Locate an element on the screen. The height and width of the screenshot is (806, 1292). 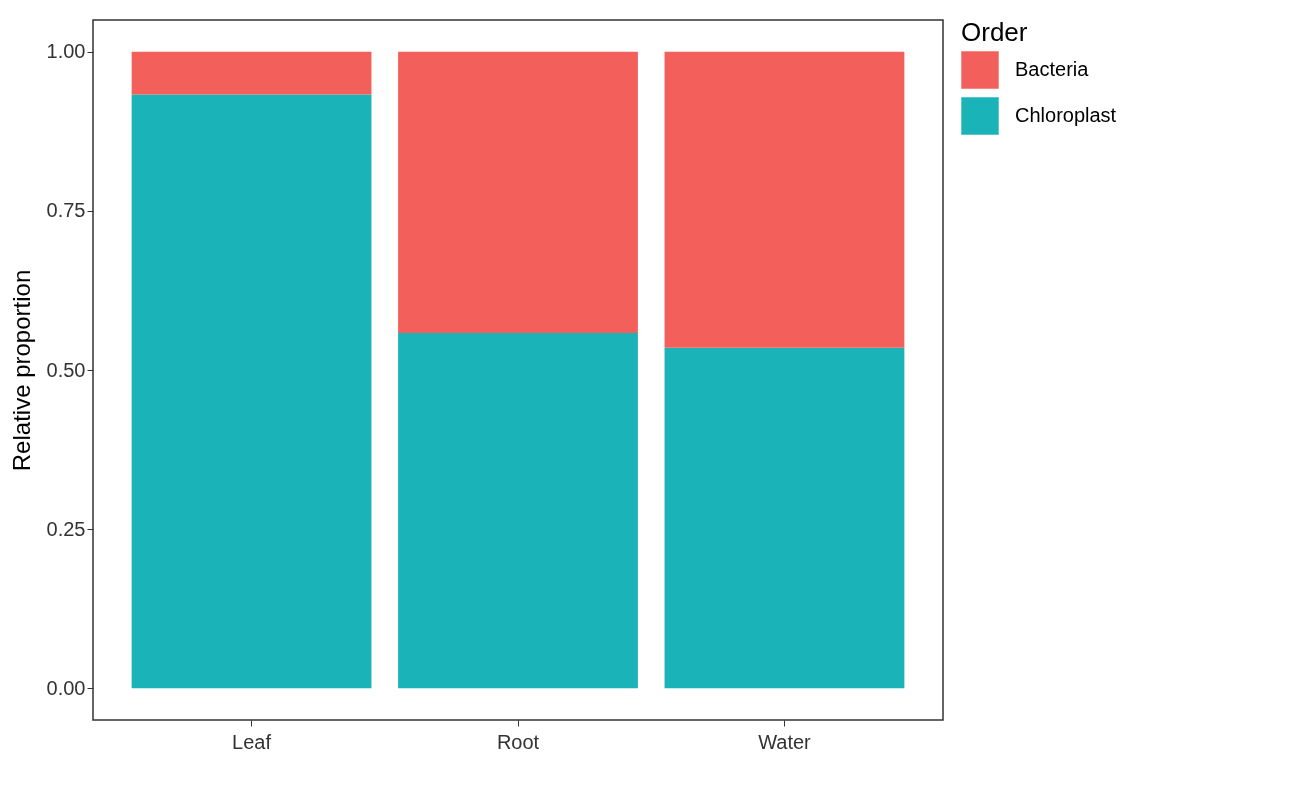
x-tick-label: Root is located at coordinates (518, 741).